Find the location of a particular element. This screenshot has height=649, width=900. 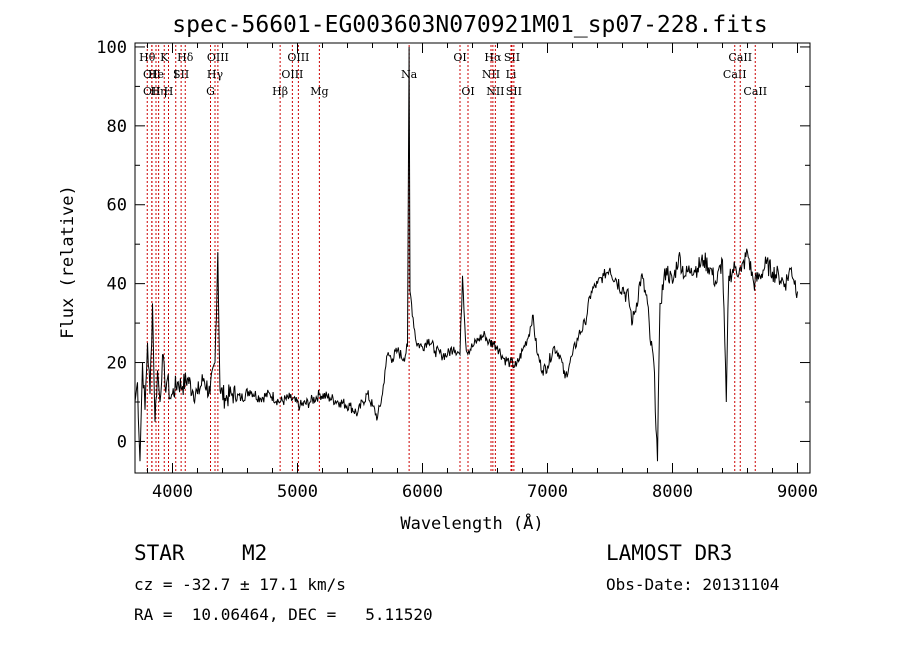

y-tick-label: 60 is located at coordinates (117, 206).